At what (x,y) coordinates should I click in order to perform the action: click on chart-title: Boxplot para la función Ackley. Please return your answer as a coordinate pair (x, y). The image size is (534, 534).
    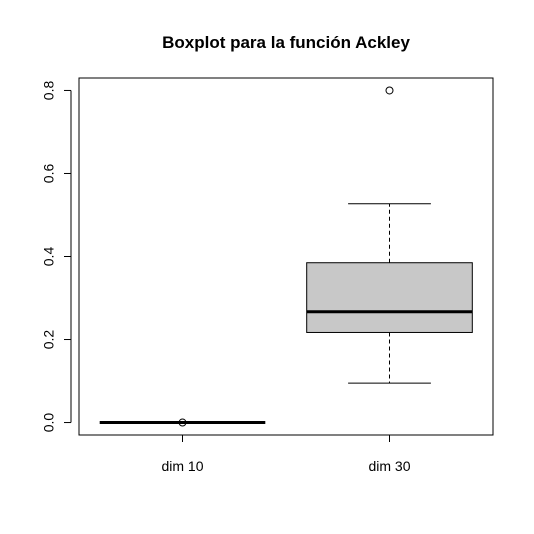
    Looking at the image, I should click on (286, 42).